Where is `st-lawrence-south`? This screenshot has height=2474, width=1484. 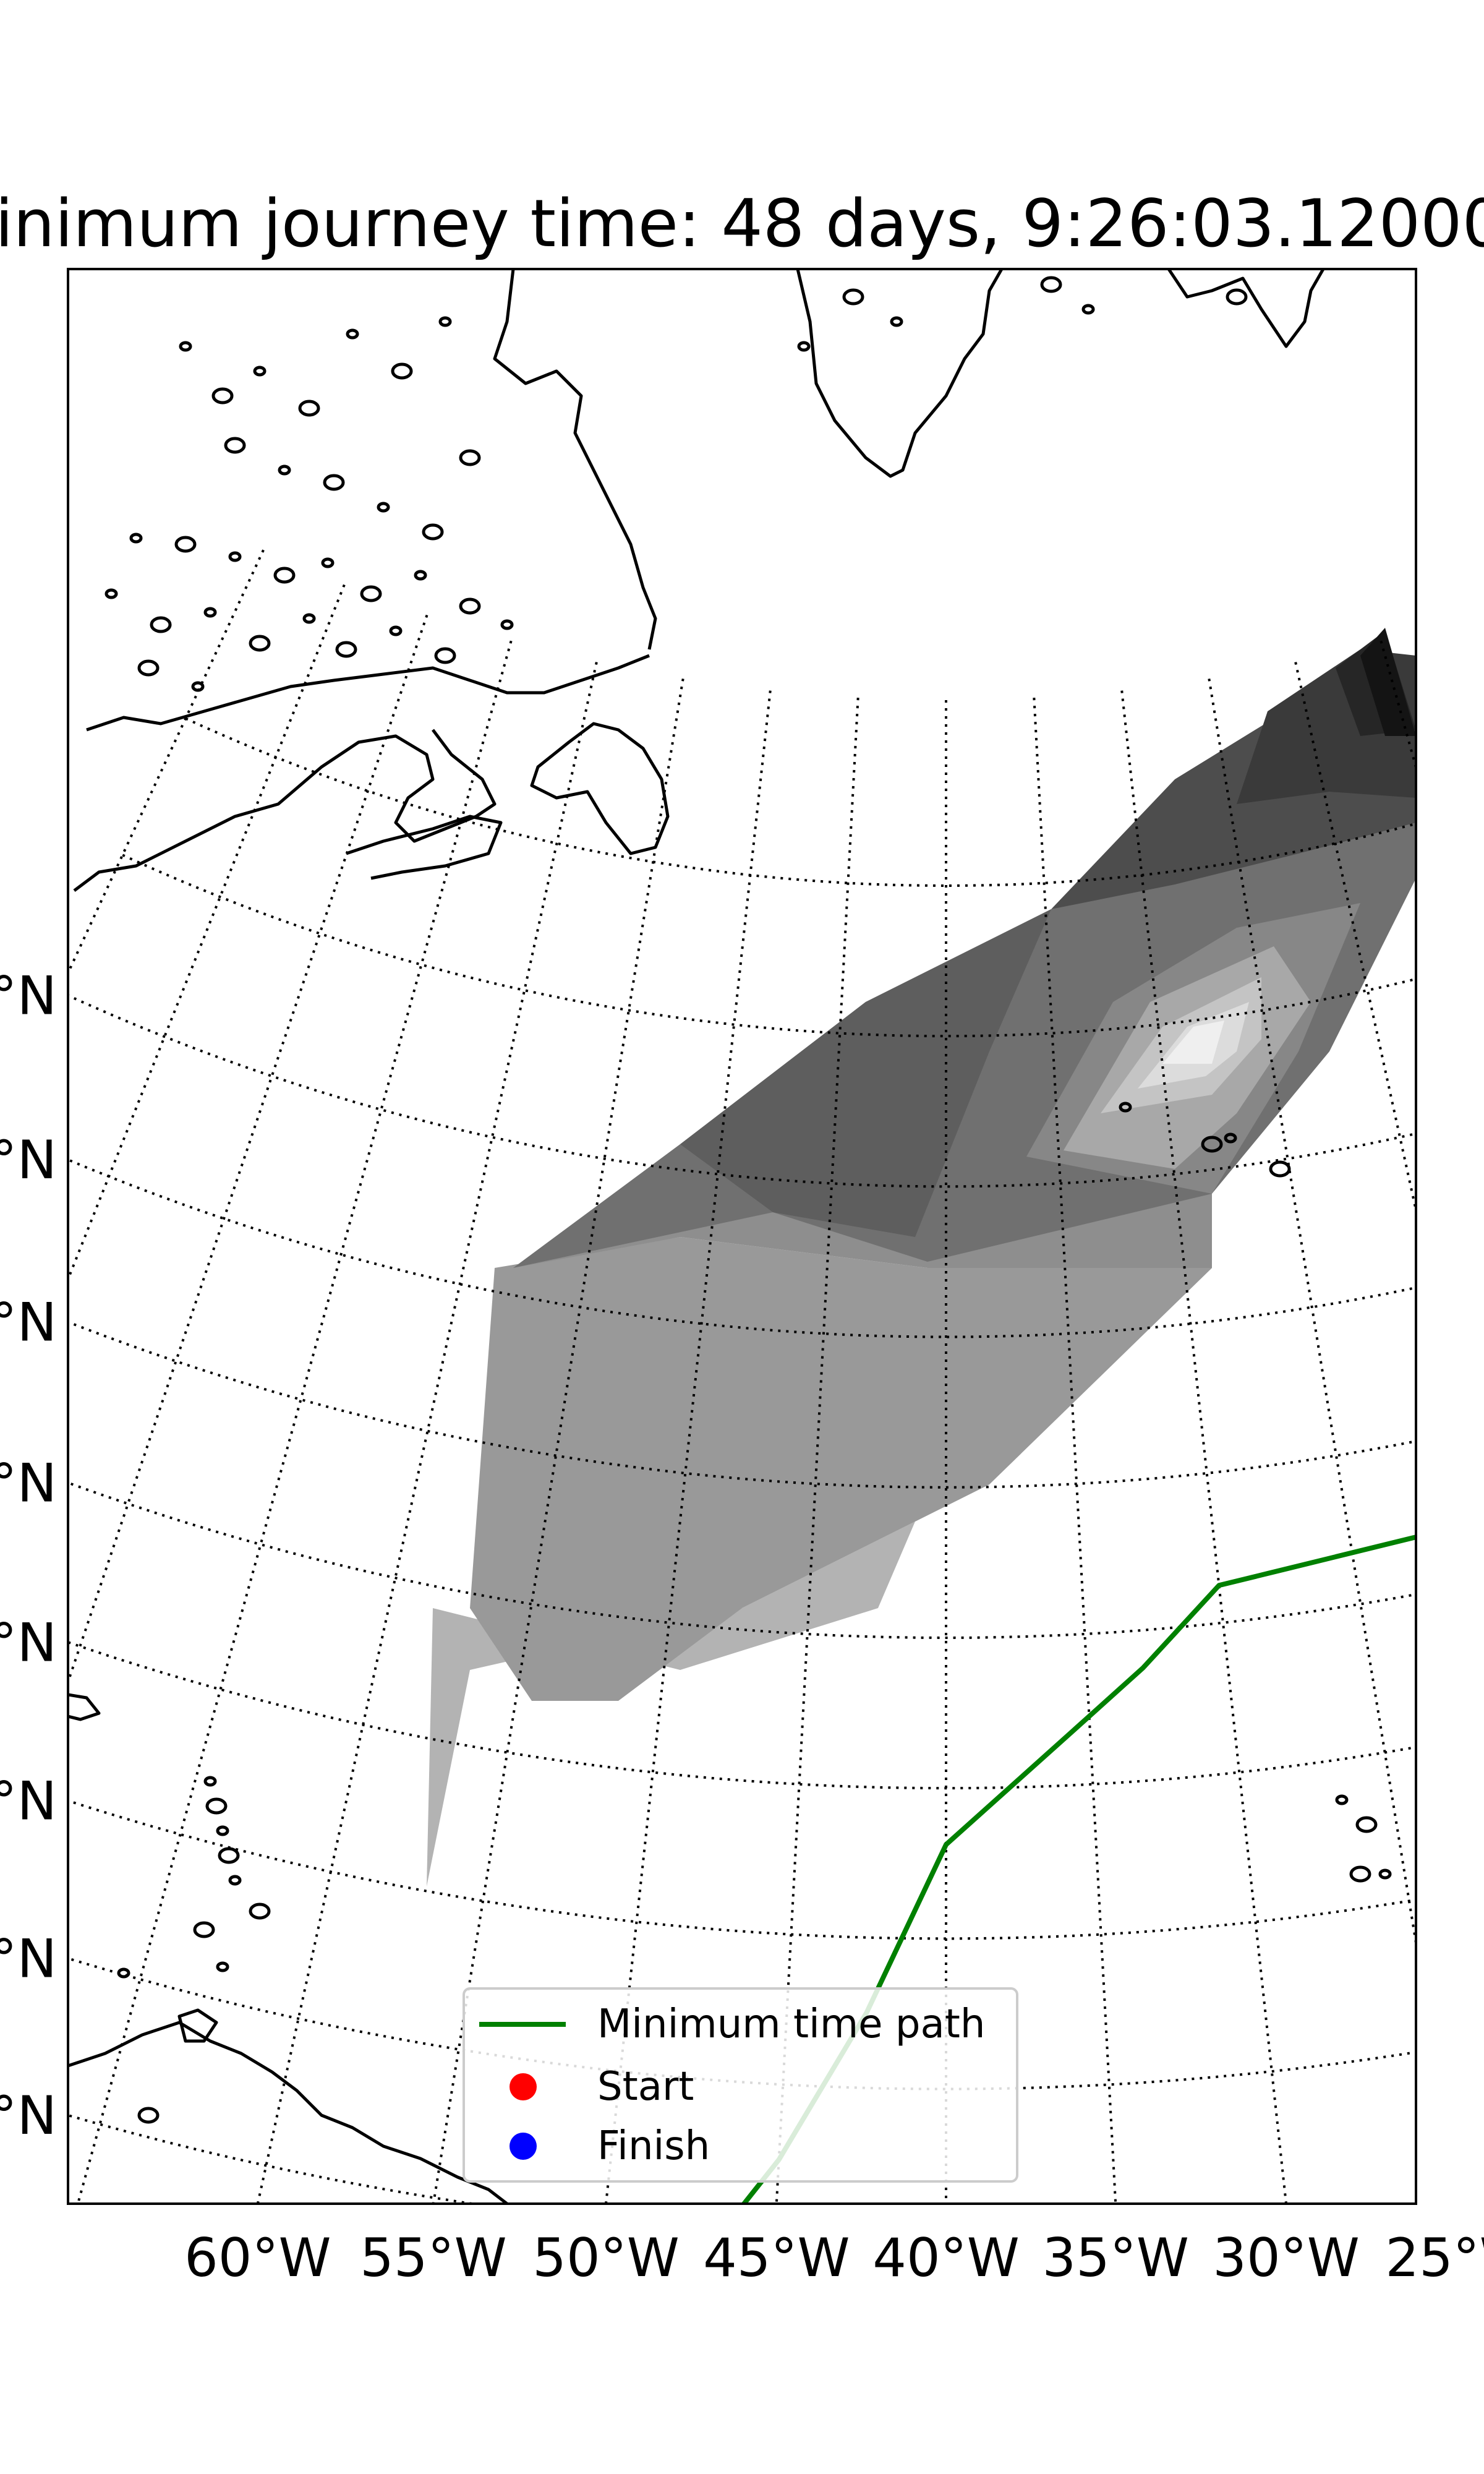 st-lawrence-south is located at coordinates (285, 811).